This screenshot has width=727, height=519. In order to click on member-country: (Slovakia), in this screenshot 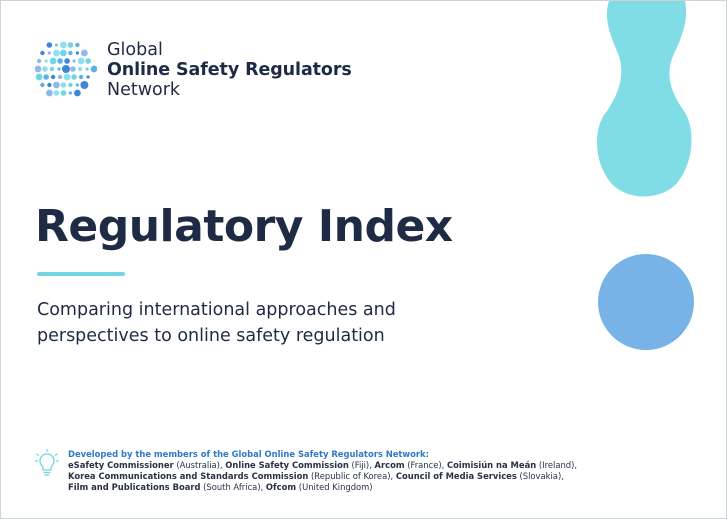, I will do `click(540, 476)`.